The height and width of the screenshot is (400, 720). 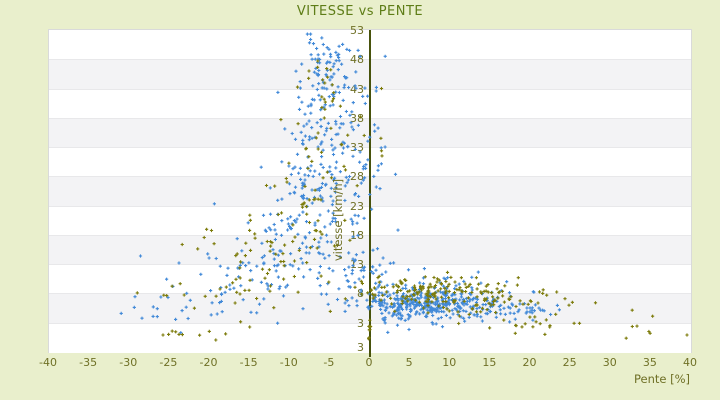 I want to click on y-tick-label: 28, so click(x=357, y=177).